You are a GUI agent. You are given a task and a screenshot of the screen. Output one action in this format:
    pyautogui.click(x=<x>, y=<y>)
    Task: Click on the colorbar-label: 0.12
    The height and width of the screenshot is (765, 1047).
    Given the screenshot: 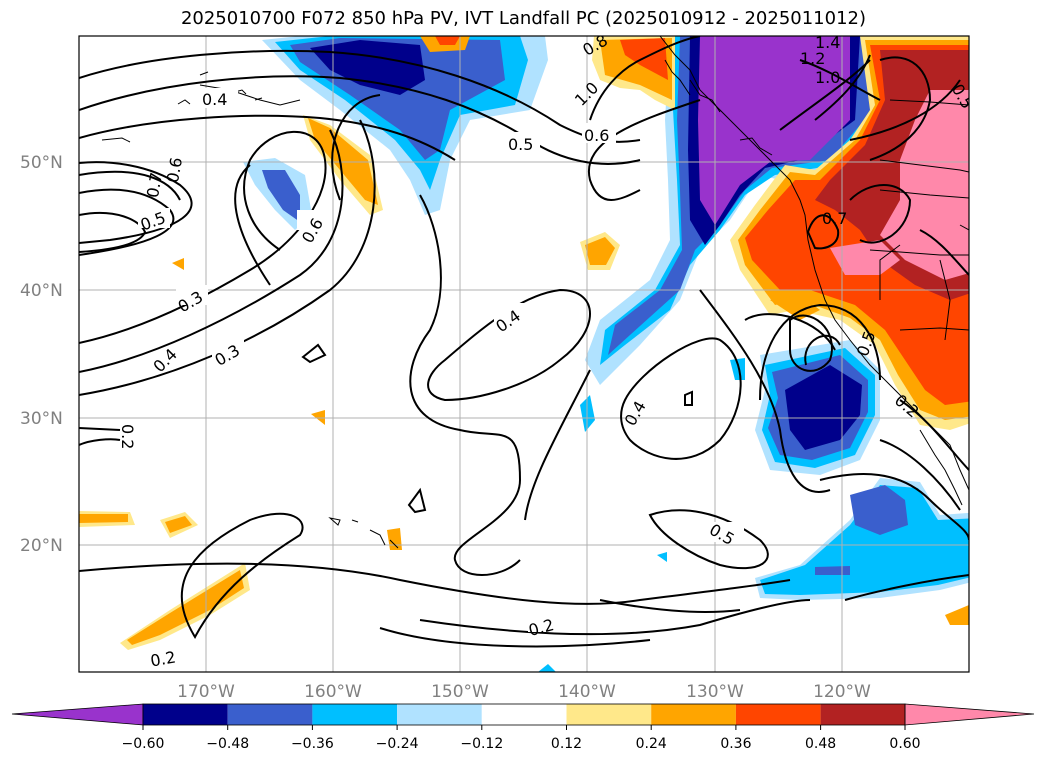 What is the action you would take?
    pyautogui.click(x=566, y=744)
    